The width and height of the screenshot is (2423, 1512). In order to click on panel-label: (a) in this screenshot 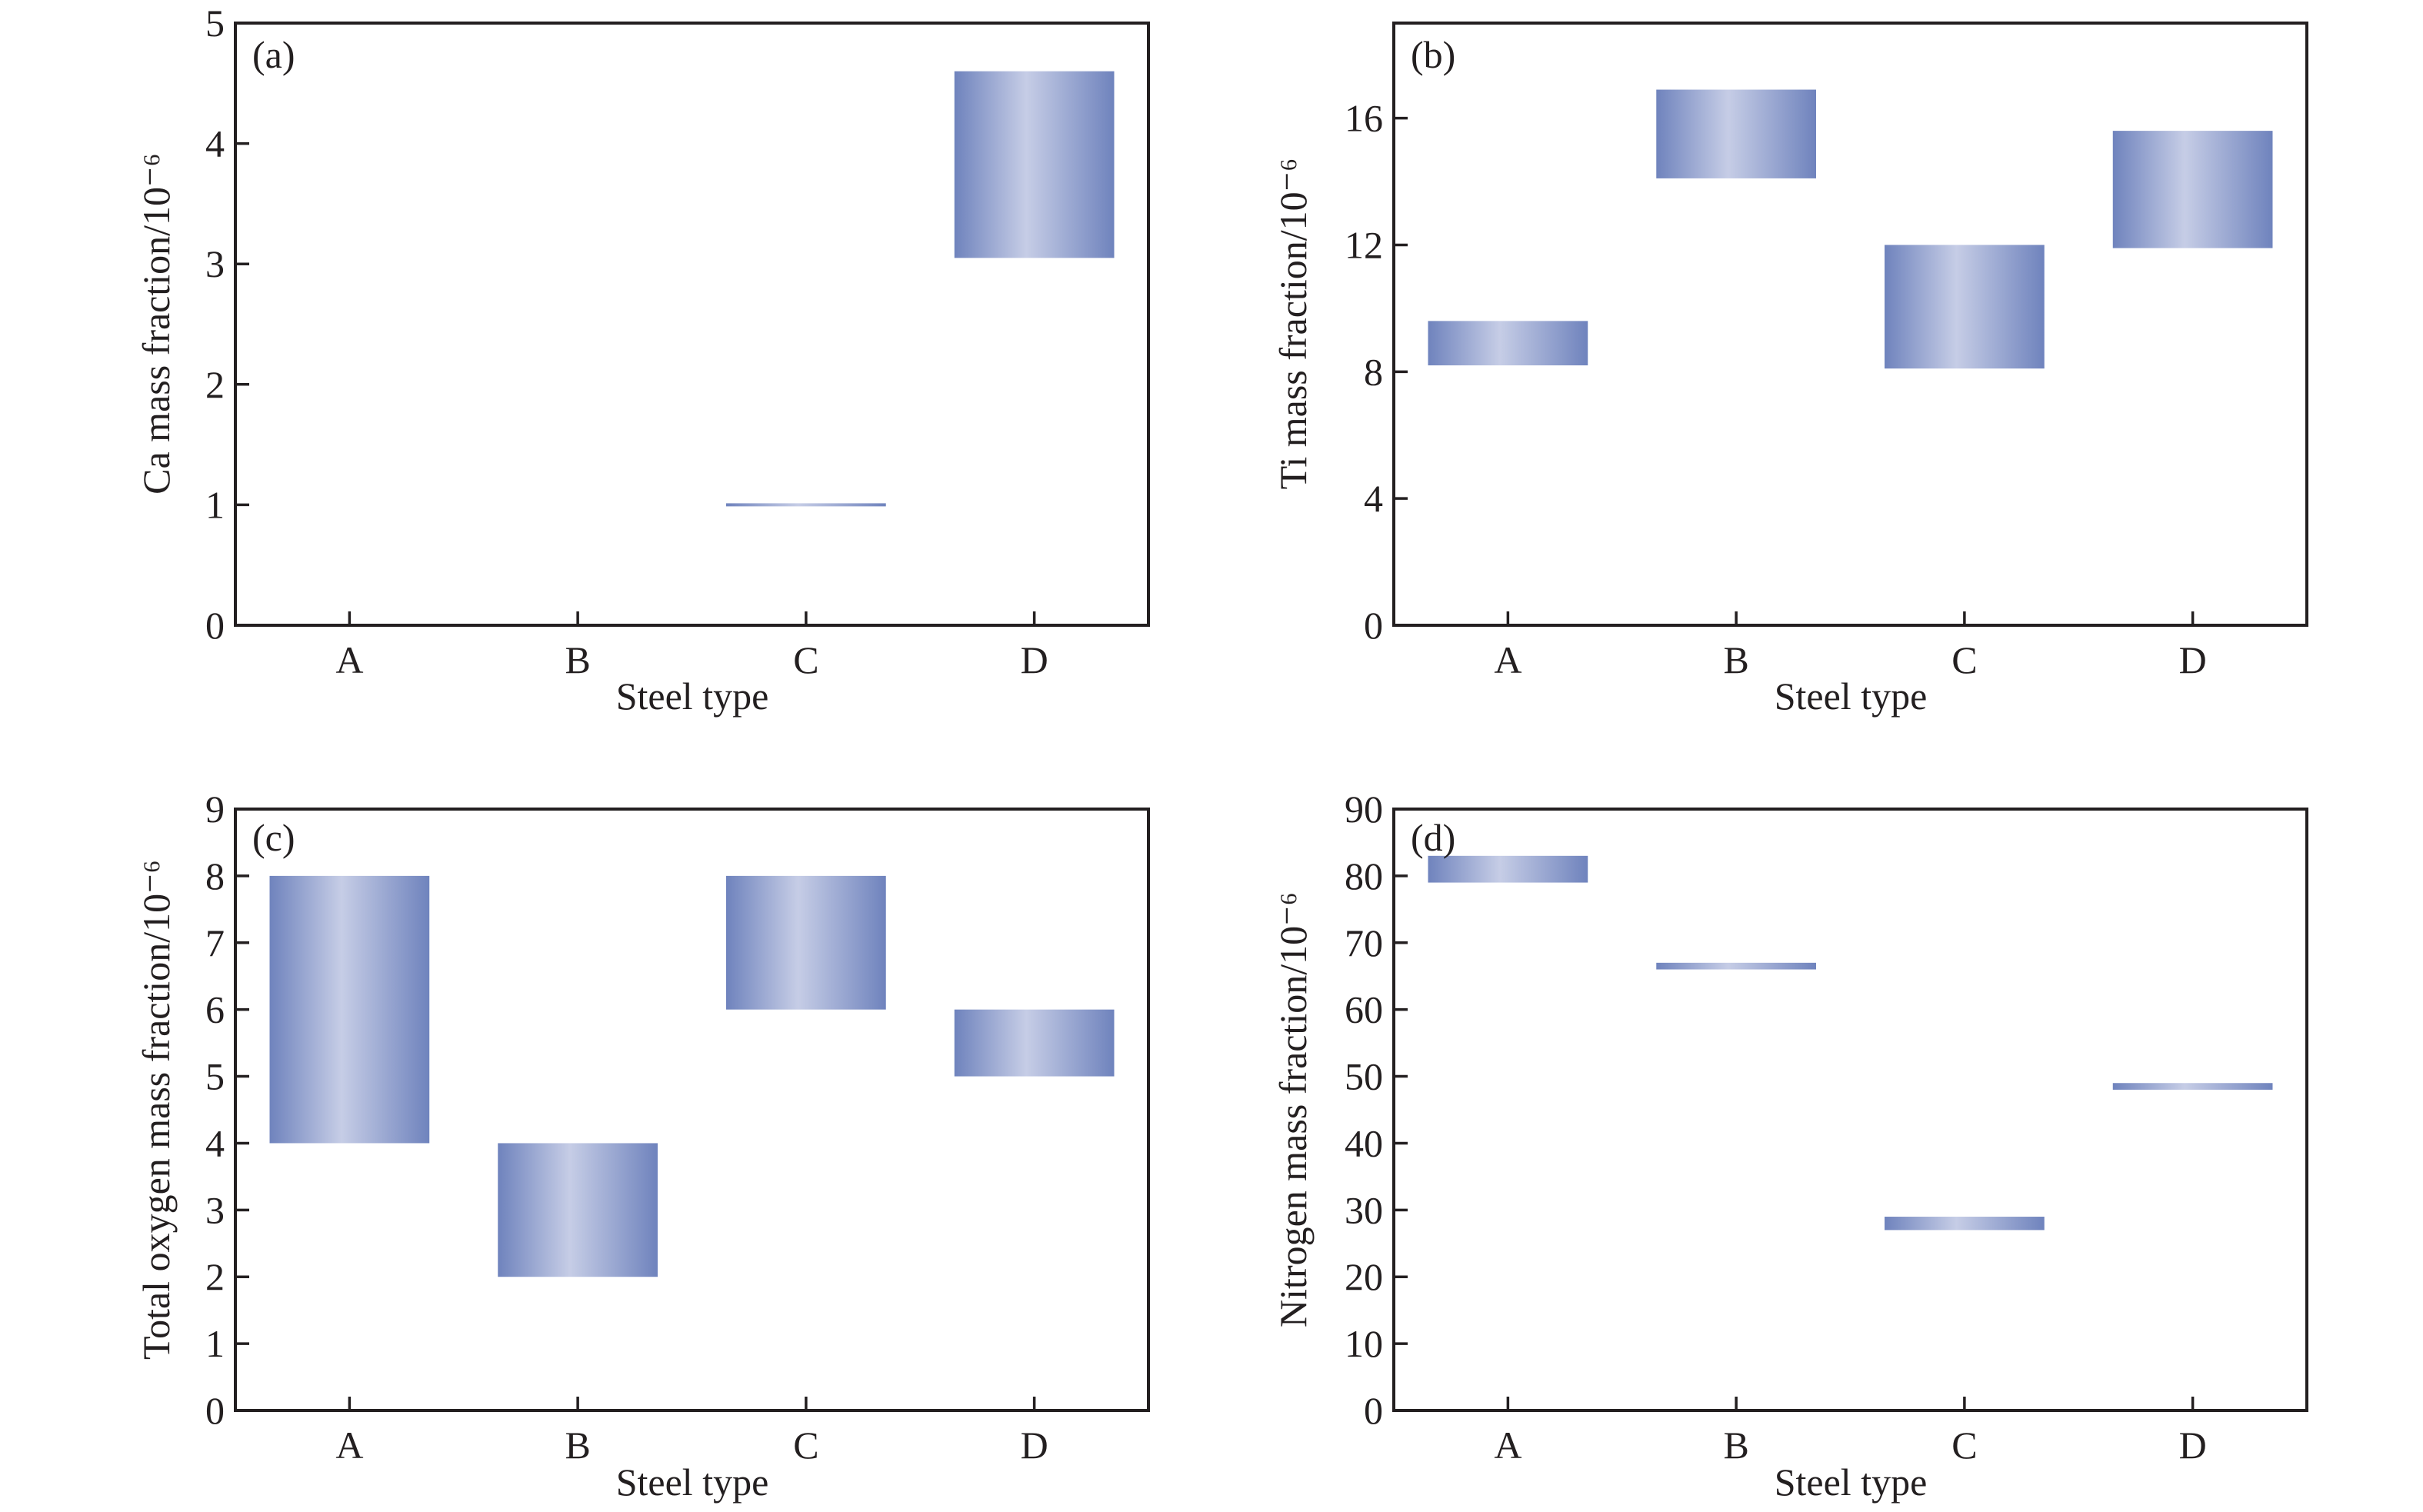, I will do `click(273, 54)`.